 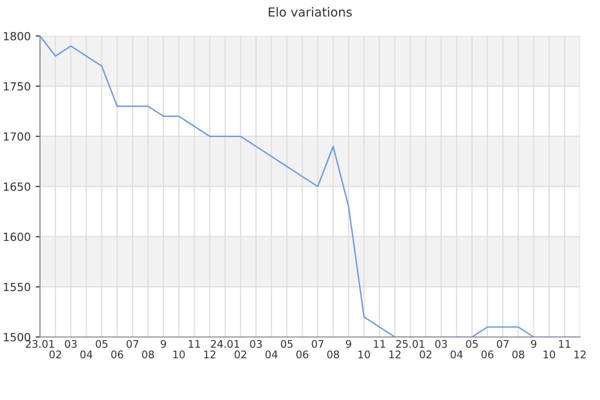 What do you see at coordinates (17, 86) in the screenshot?
I see `y-tick-label: 1750` at bounding box center [17, 86].